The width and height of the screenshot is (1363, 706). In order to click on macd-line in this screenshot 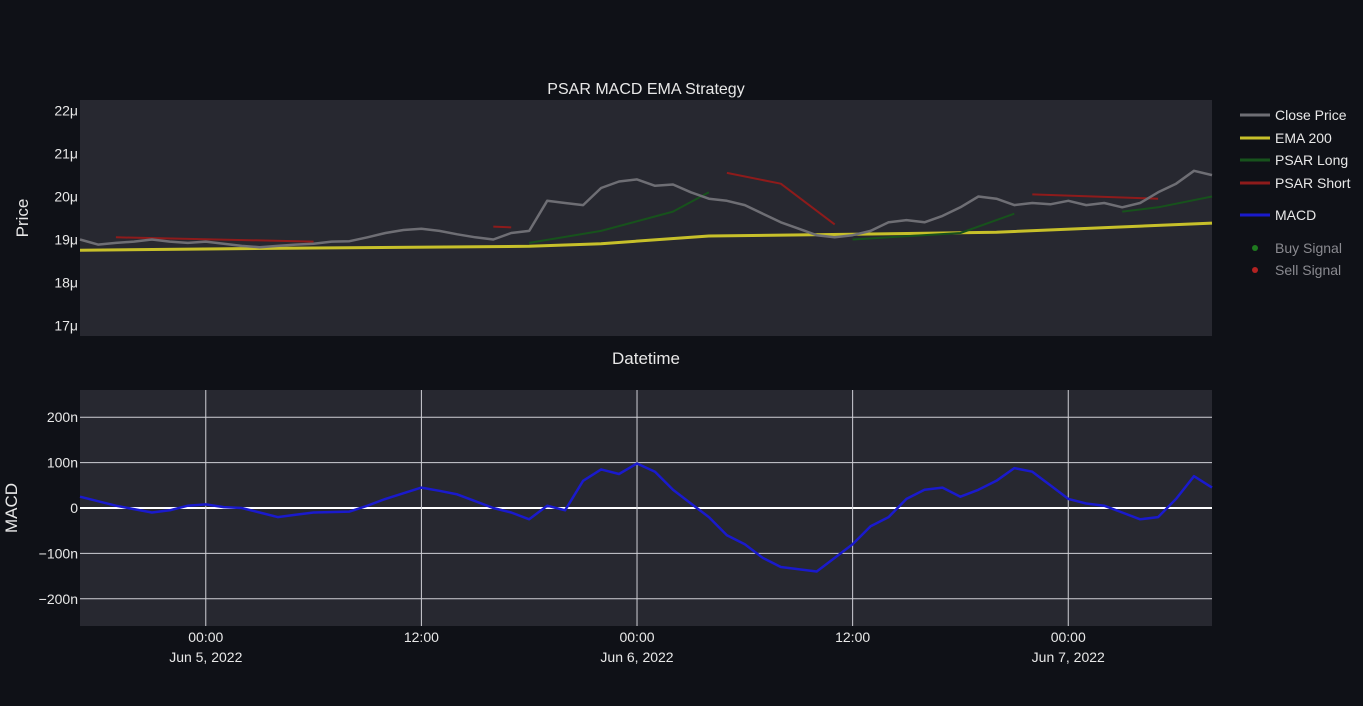, I will do `click(646, 517)`.